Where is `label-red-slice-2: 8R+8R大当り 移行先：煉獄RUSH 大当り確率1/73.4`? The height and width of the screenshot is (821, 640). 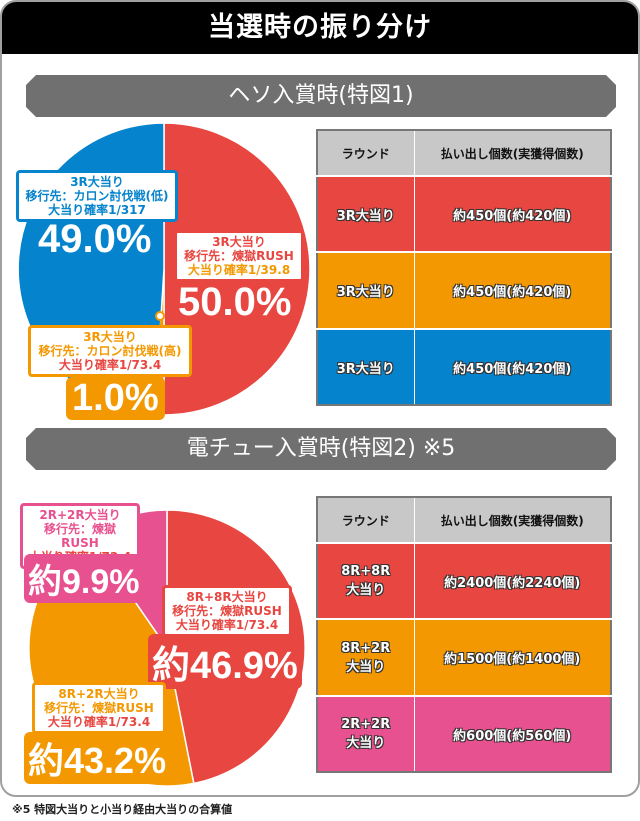
label-red-slice-2: 8R+8R大当り 移行先：煉獄RUSH 大当り確率1/73.4 is located at coordinates (227, 611).